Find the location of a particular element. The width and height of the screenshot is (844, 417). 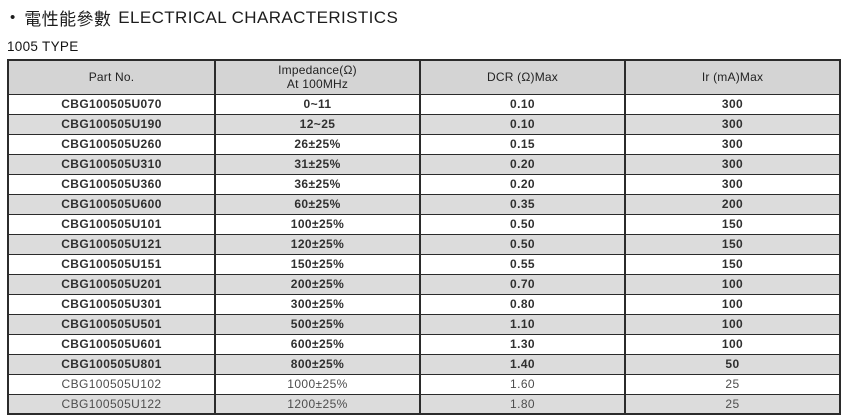

table-row: CBG100505U801 800±25% 1.40 50 is located at coordinates (424, 364).